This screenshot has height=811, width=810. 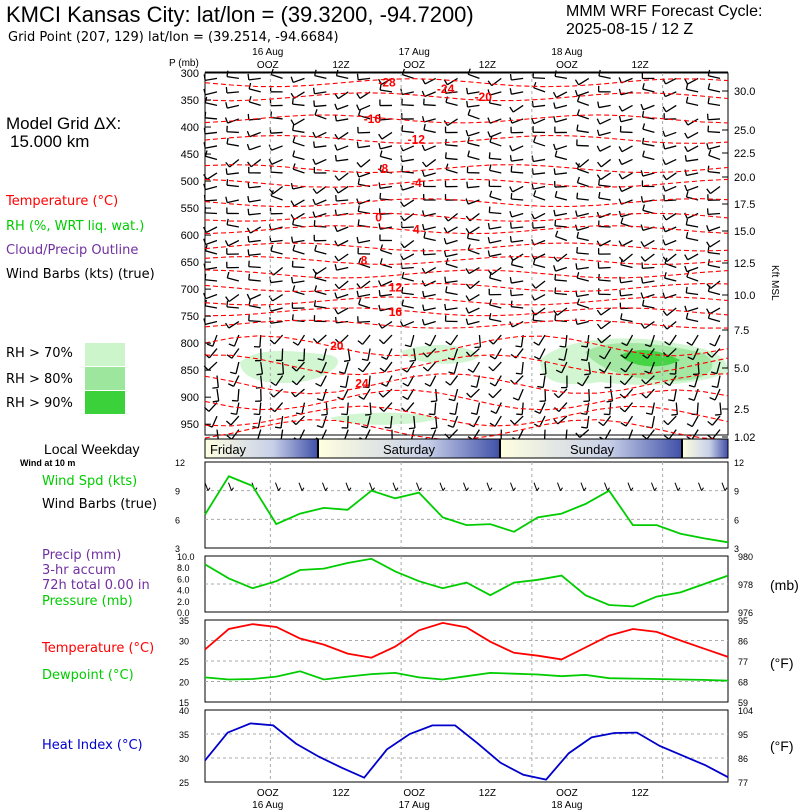 What do you see at coordinates (190, 236) in the screenshot?
I see `pressure-tick-label: 600` at bounding box center [190, 236].